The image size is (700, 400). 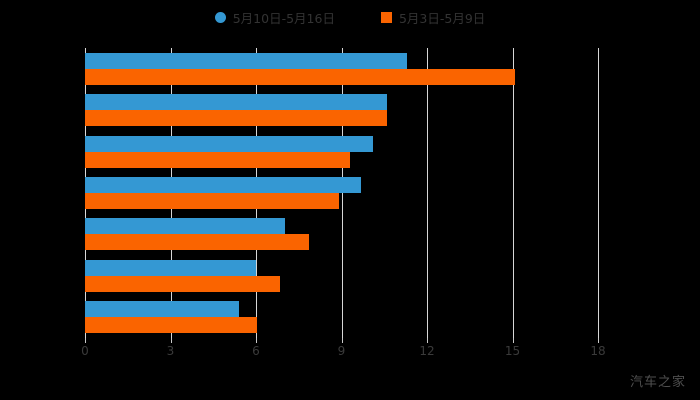 I want to click on legend-item-0: 5月10日-5月16日, so click(x=274, y=17).